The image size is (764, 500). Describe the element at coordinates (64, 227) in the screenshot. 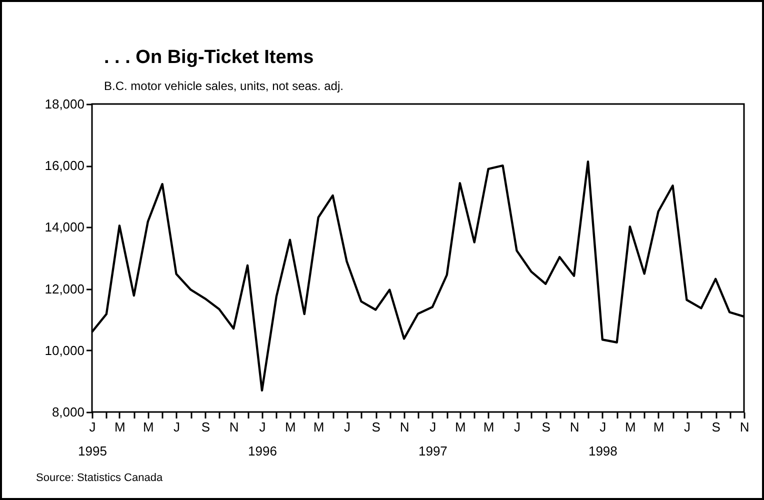

I see `y-tick-label: 14,000` at that location.